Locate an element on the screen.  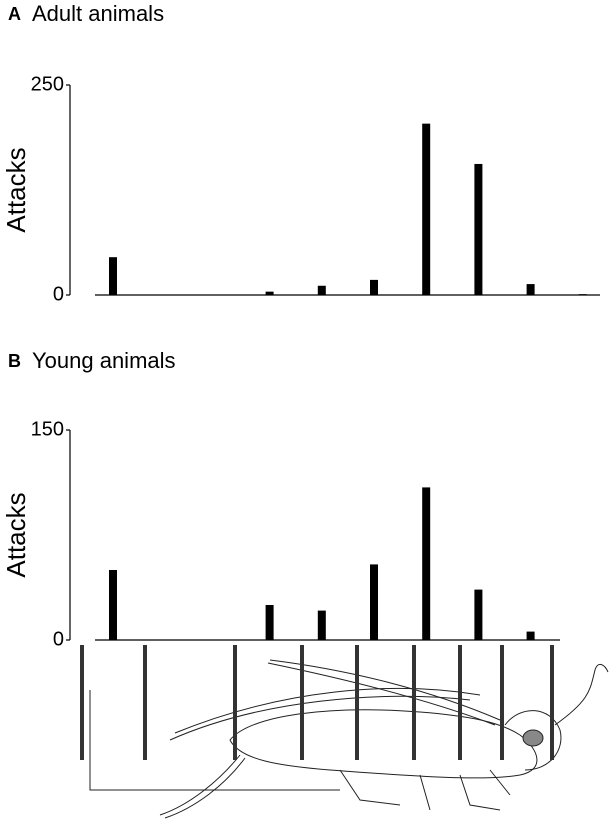
cricket-body is located at coordinates (383, 744).